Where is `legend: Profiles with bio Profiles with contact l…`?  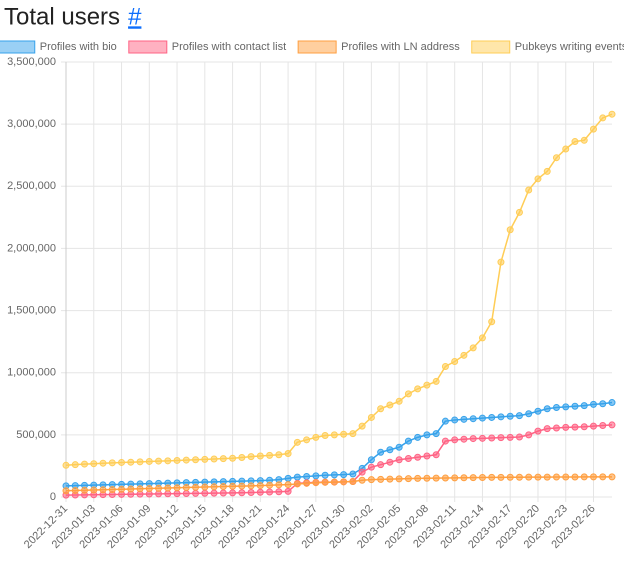 legend: Profiles with bio Profiles with contact l… is located at coordinates (312, 47).